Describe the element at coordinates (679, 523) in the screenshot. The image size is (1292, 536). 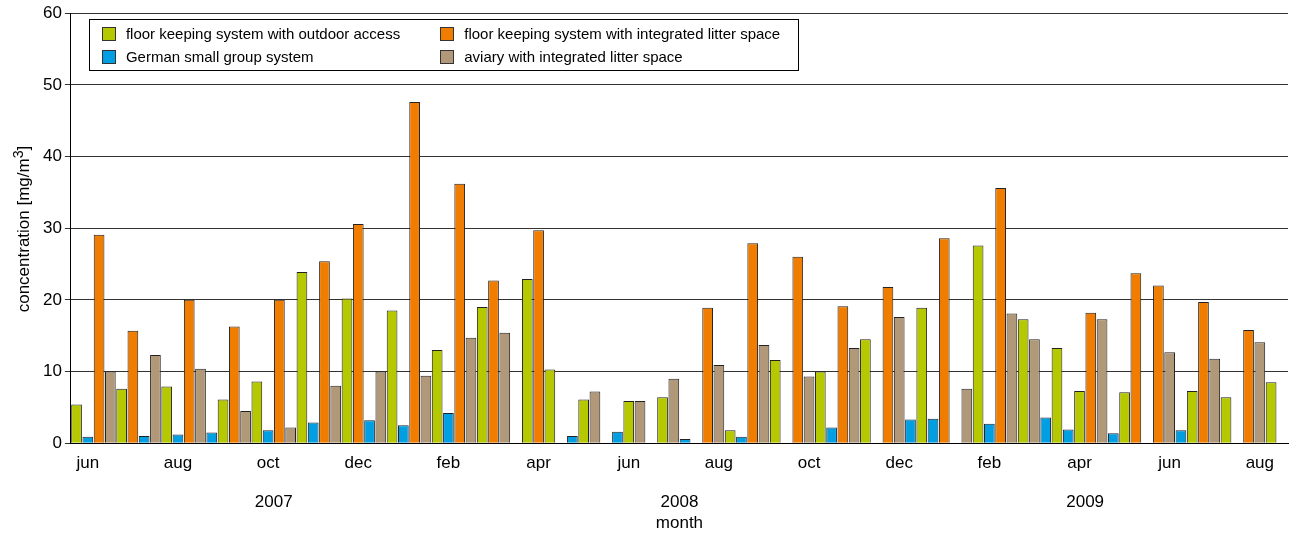
I see `x-axis-title: month` at that location.